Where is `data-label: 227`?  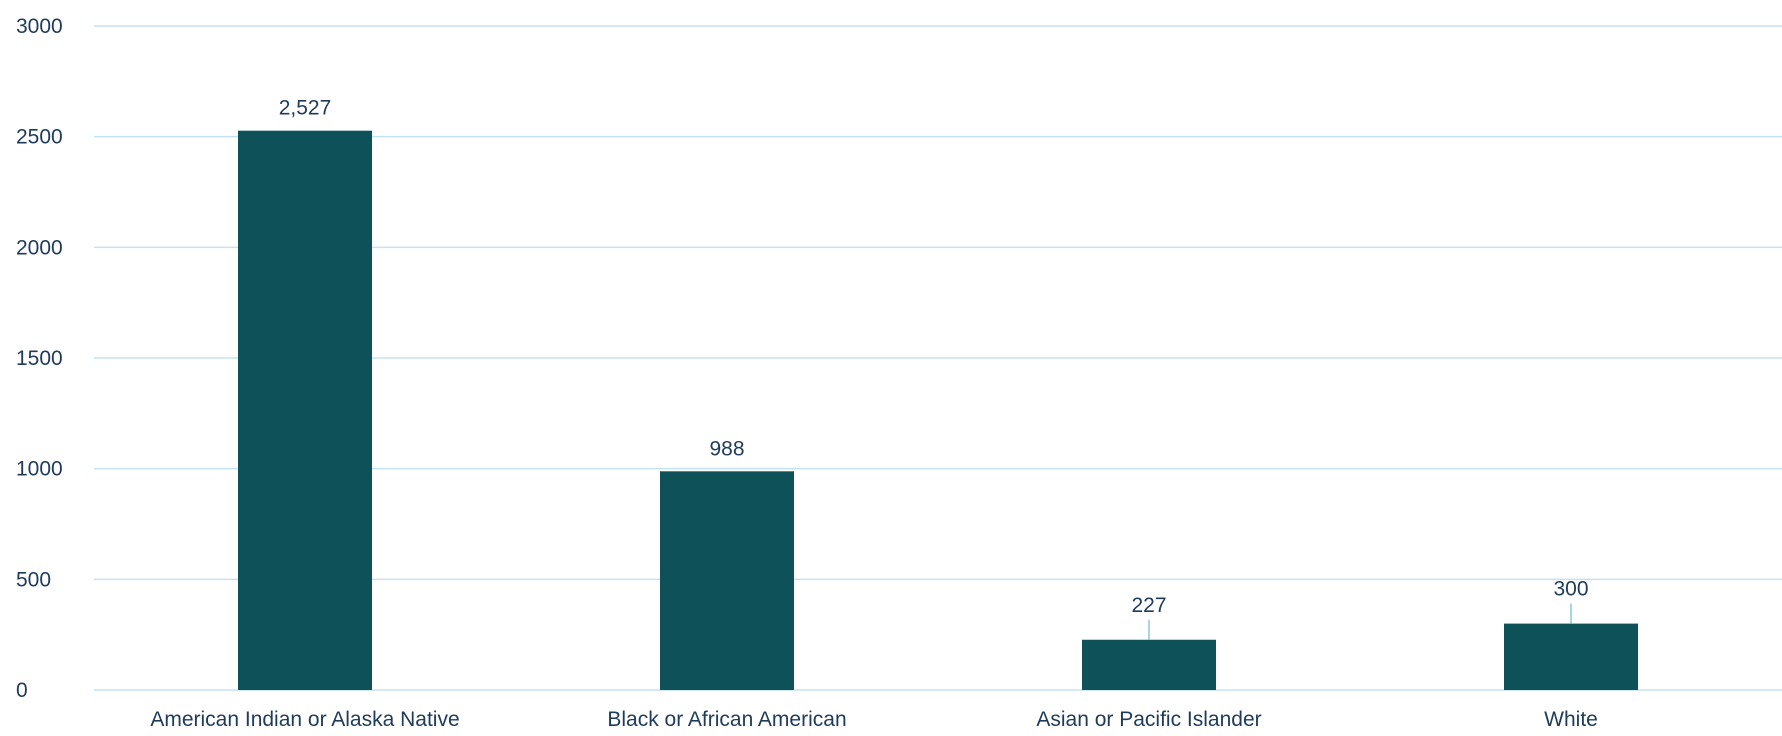
data-label: 227 is located at coordinates (1148, 605).